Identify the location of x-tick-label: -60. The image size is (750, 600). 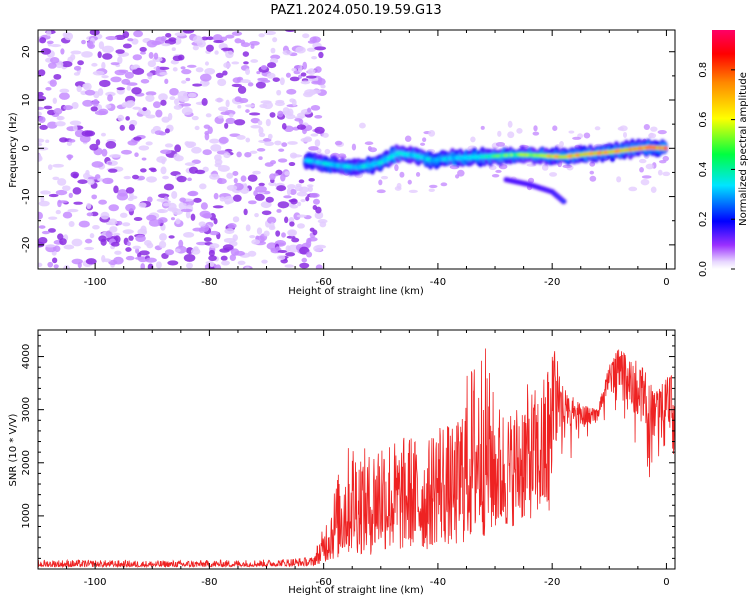
(323, 582).